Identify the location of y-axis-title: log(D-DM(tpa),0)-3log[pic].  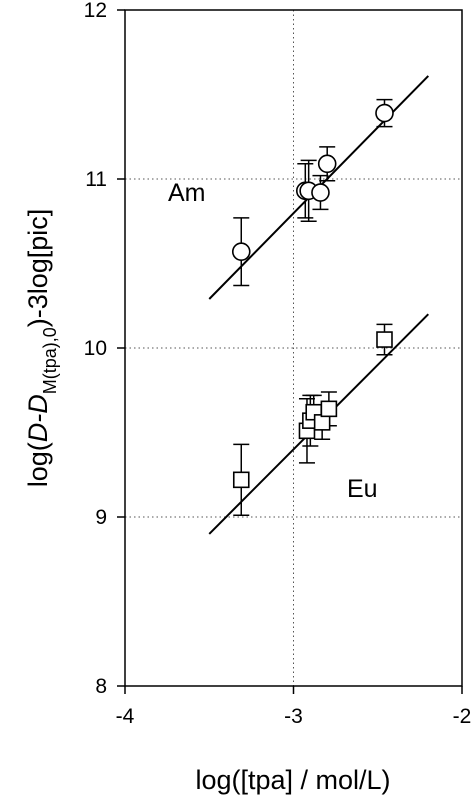
(41, 348).